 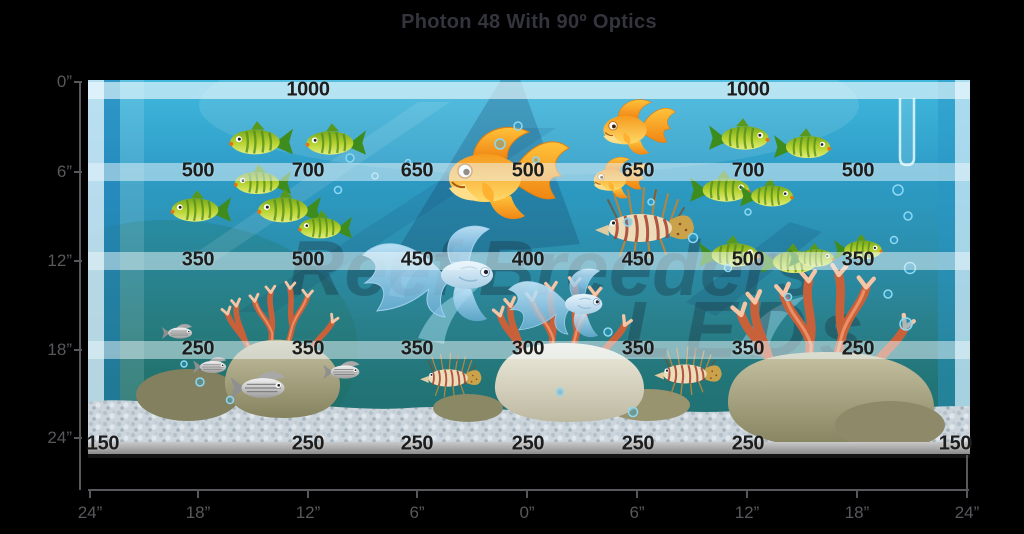 What do you see at coordinates (907, 132) in the screenshot?
I see `glass-pipe` at bounding box center [907, 132].